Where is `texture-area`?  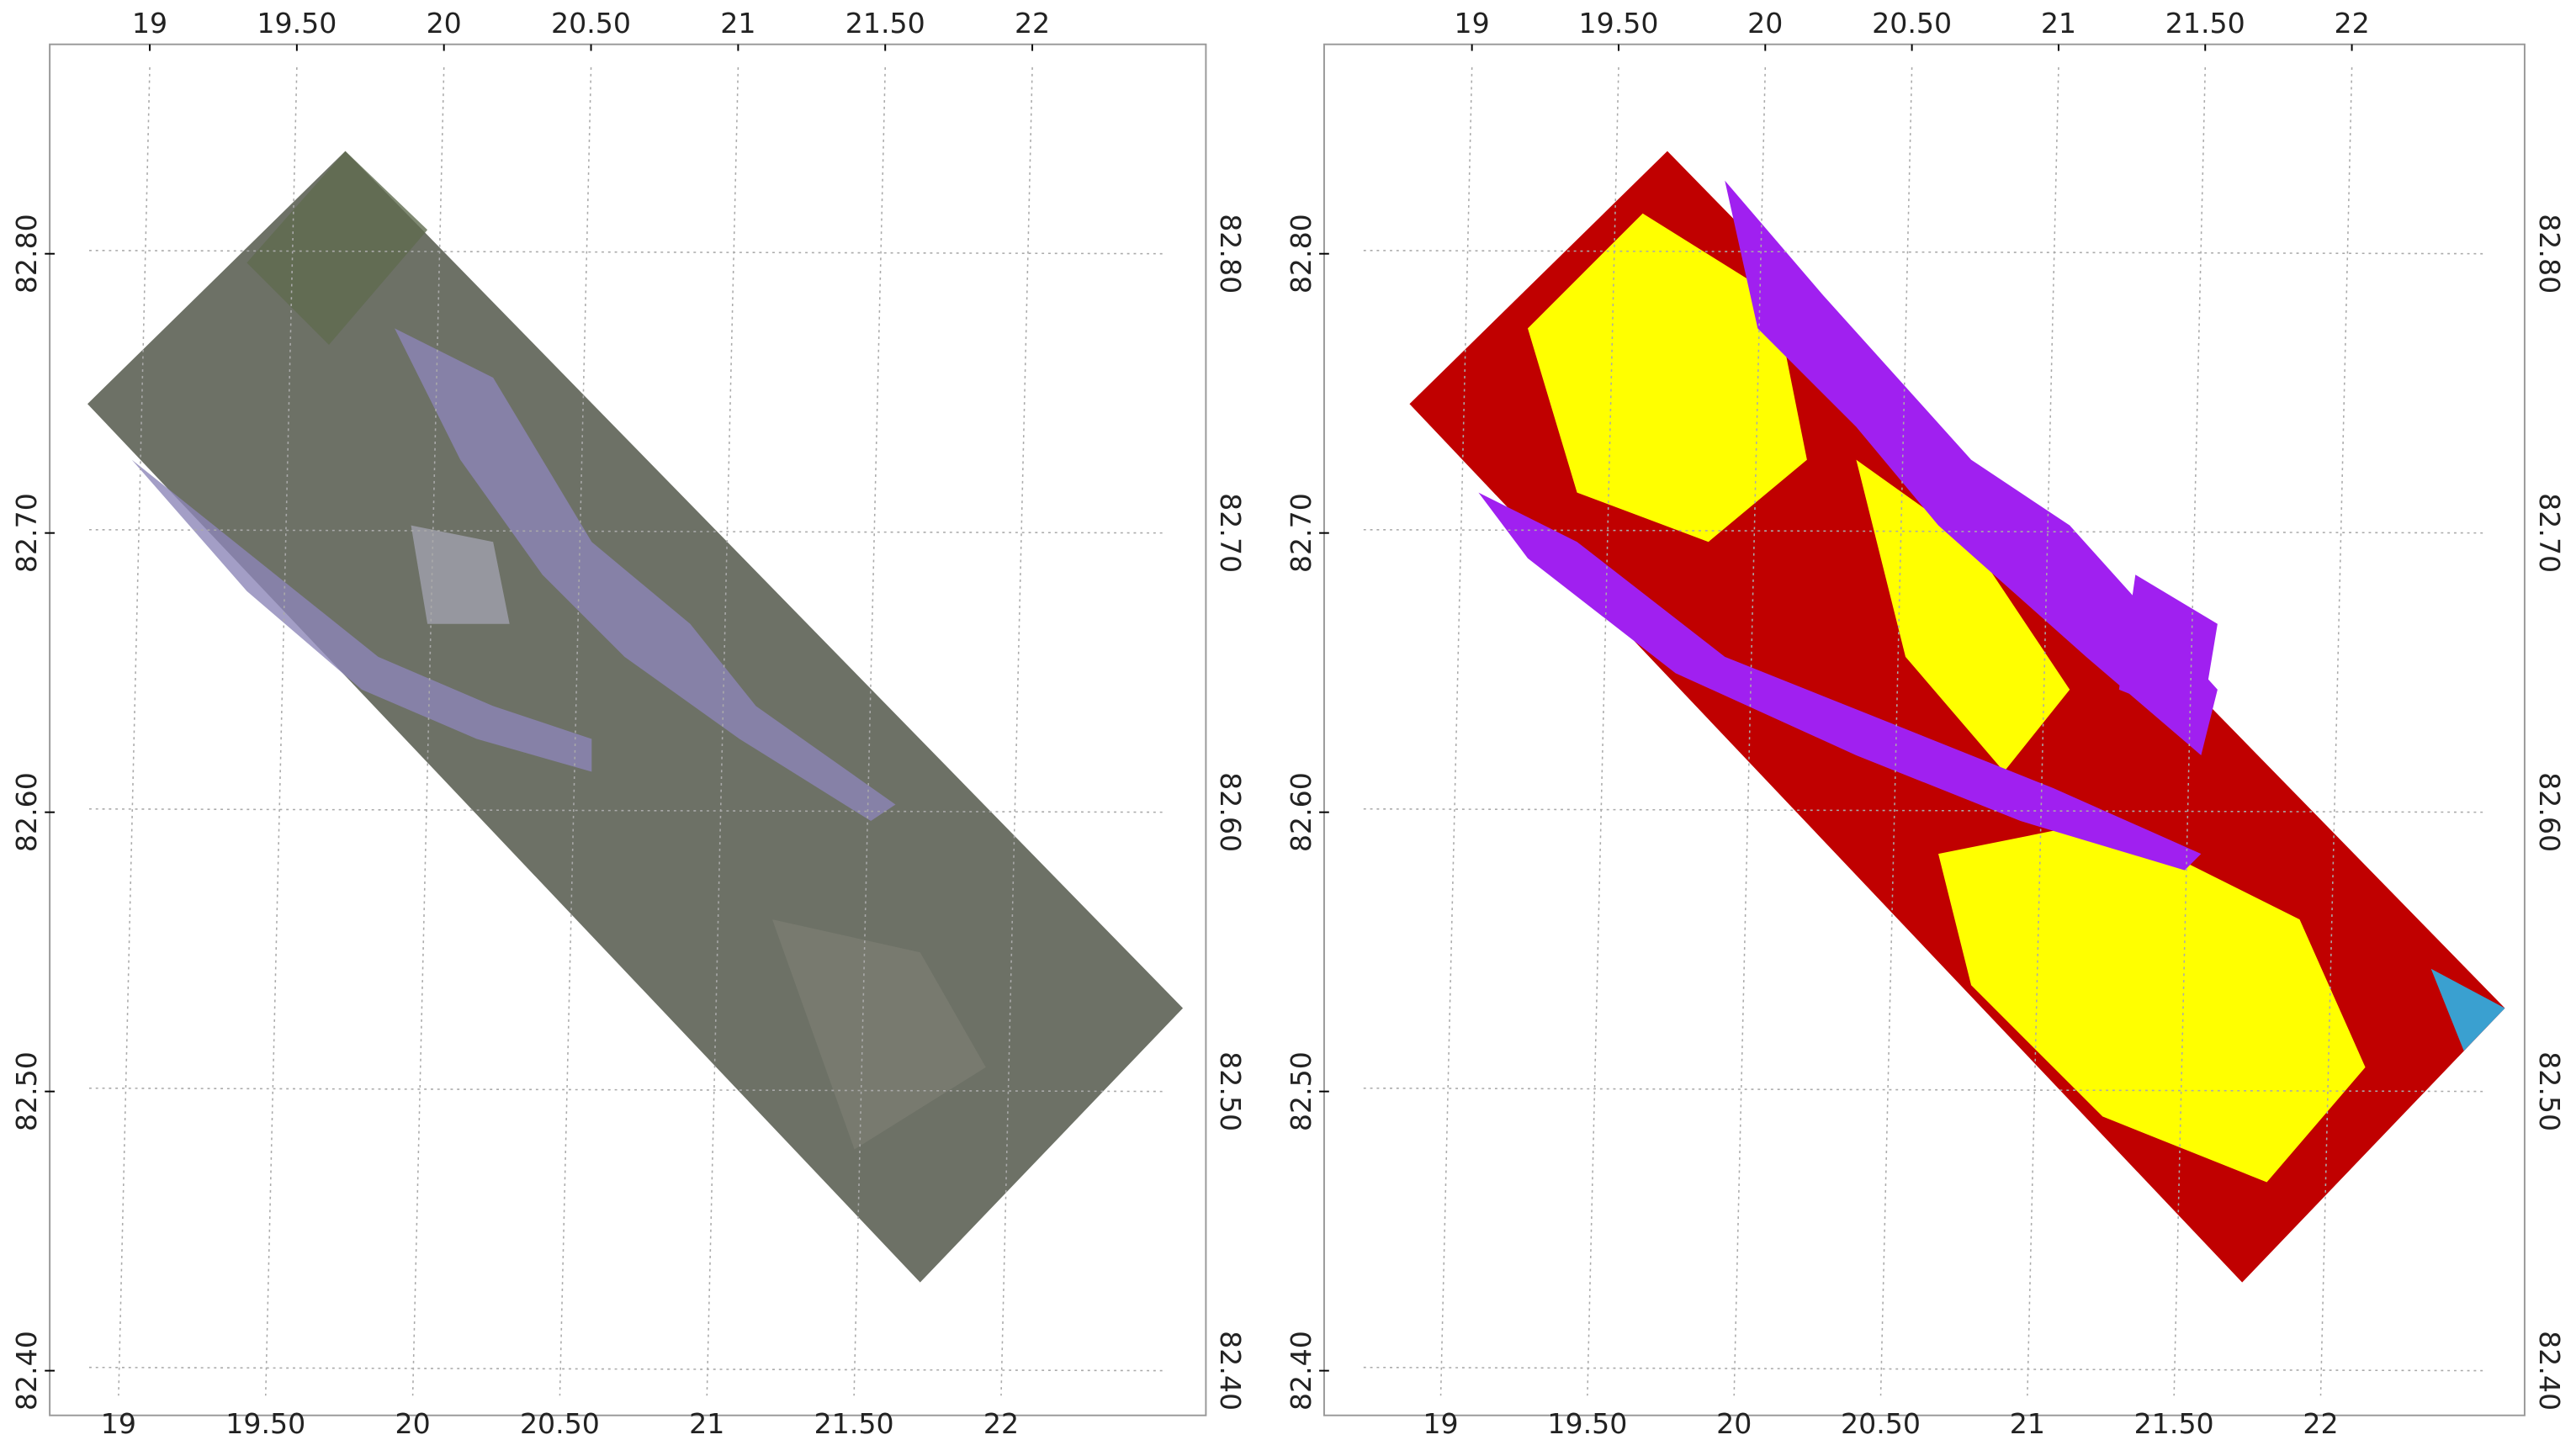 texture-area is located at coordinates (879, 1034).